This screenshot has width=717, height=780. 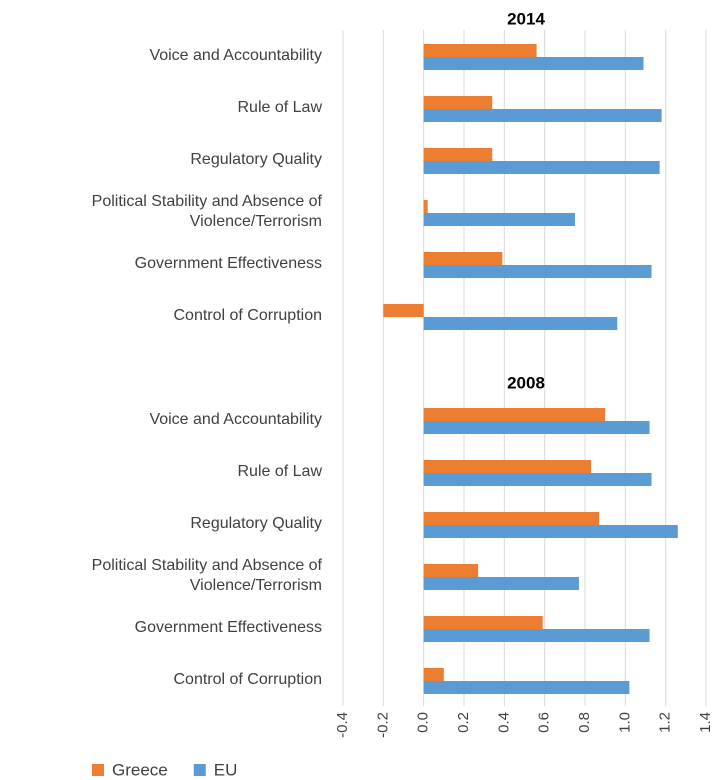 I want to click on x-tick-label: 0.2, so click(x=463, y=722).